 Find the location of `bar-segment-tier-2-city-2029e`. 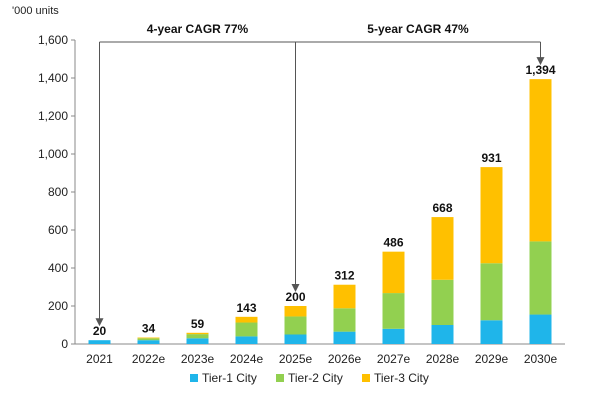

bar-segment-tier-2-city-2029e is located at coordinates (491, 292).